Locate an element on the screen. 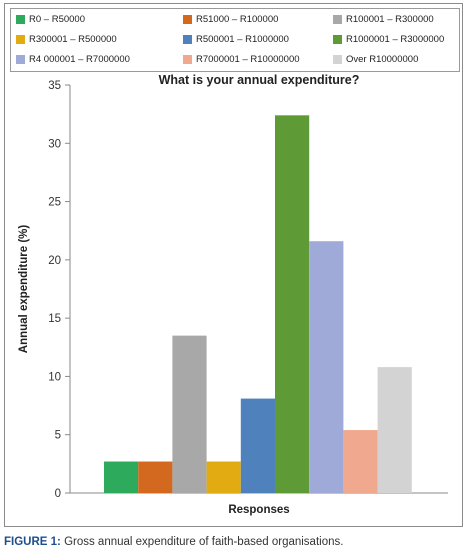 Image resolution: width=470 pixels, height=555 pixels. legend-label: R300001 – R500000 is located at coordinates (73, 39).